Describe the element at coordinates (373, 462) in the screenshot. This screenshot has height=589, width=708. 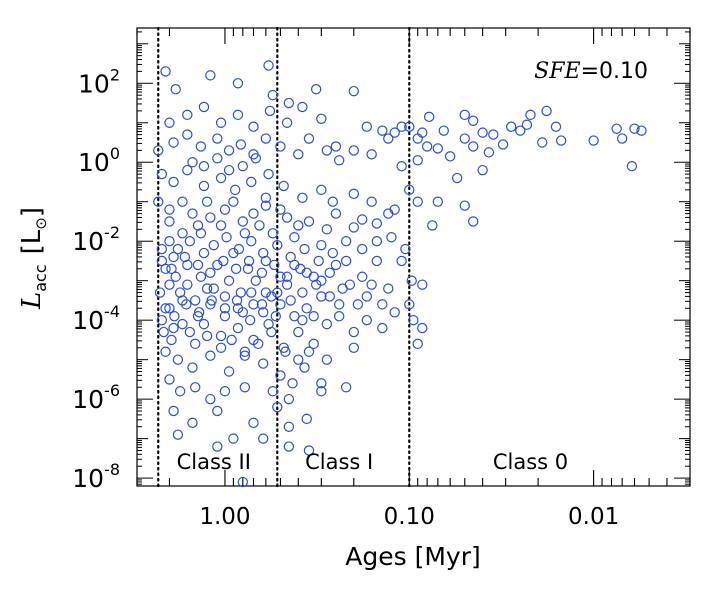
I see `class-labels: Class II Class I Class 0` at that location.